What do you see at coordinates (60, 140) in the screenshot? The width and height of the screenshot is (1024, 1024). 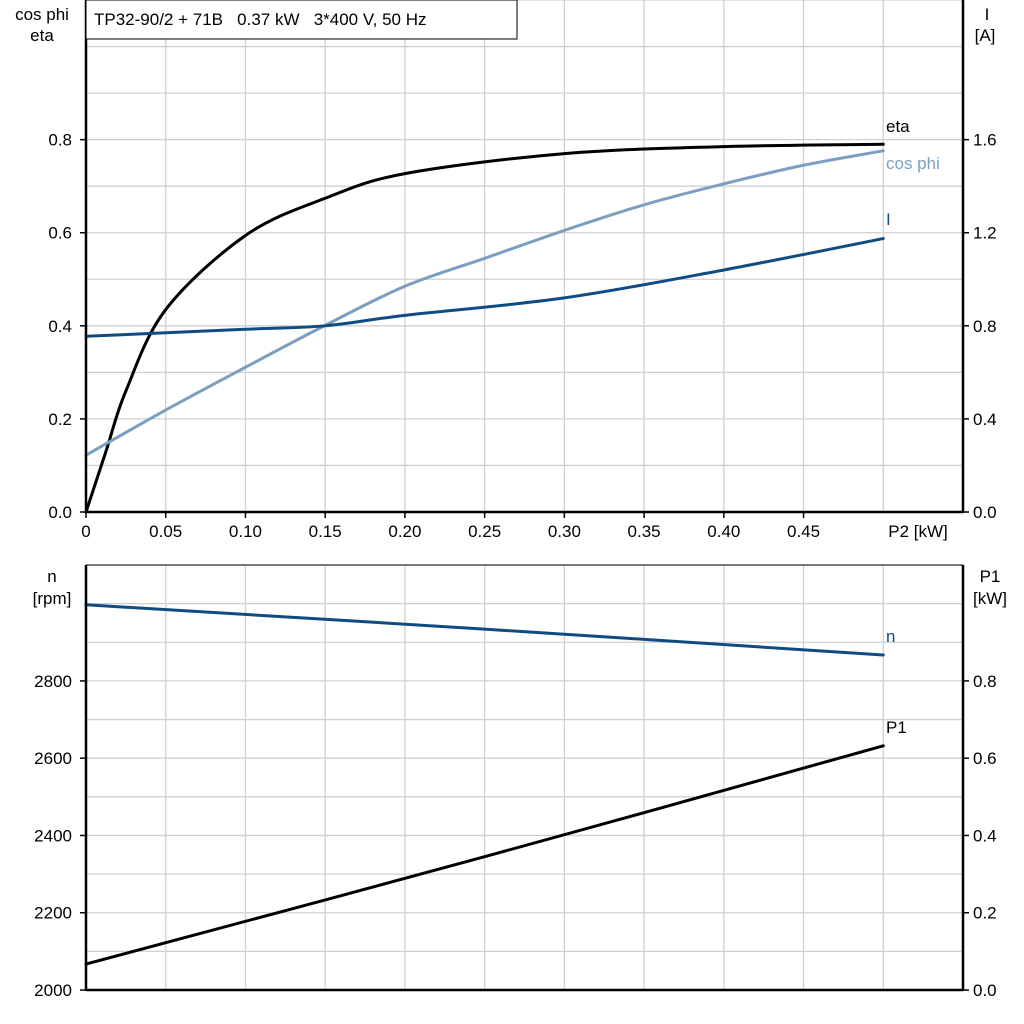 I see `y-tick-label-left: 0.8` at bounding box center [60, 140].